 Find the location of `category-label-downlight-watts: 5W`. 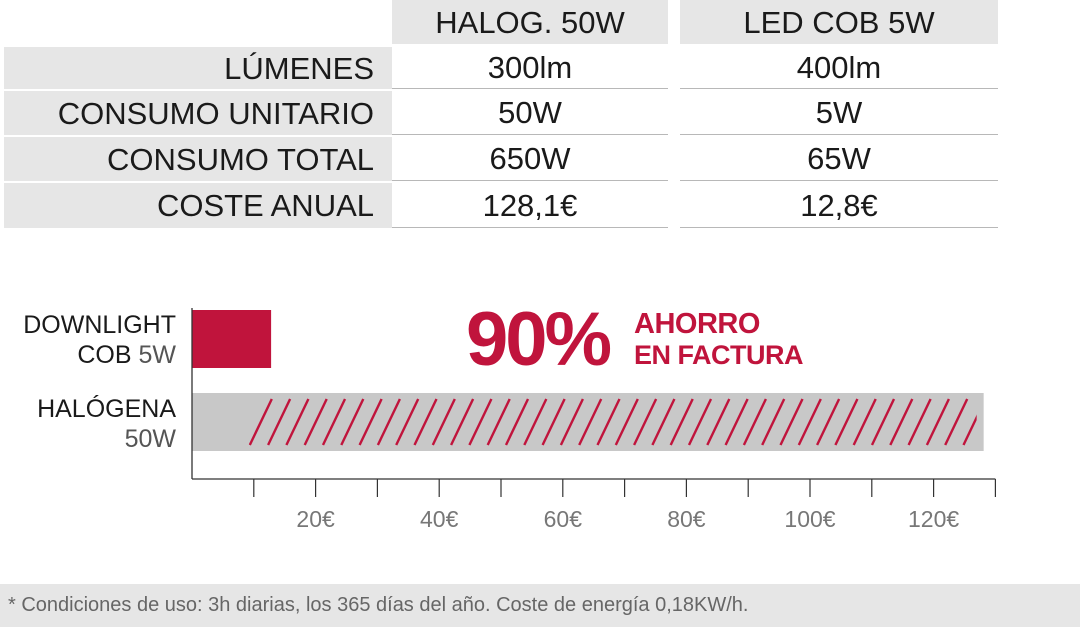

category-label-downlight-watts: 5W is located at coordinates (157, 355).